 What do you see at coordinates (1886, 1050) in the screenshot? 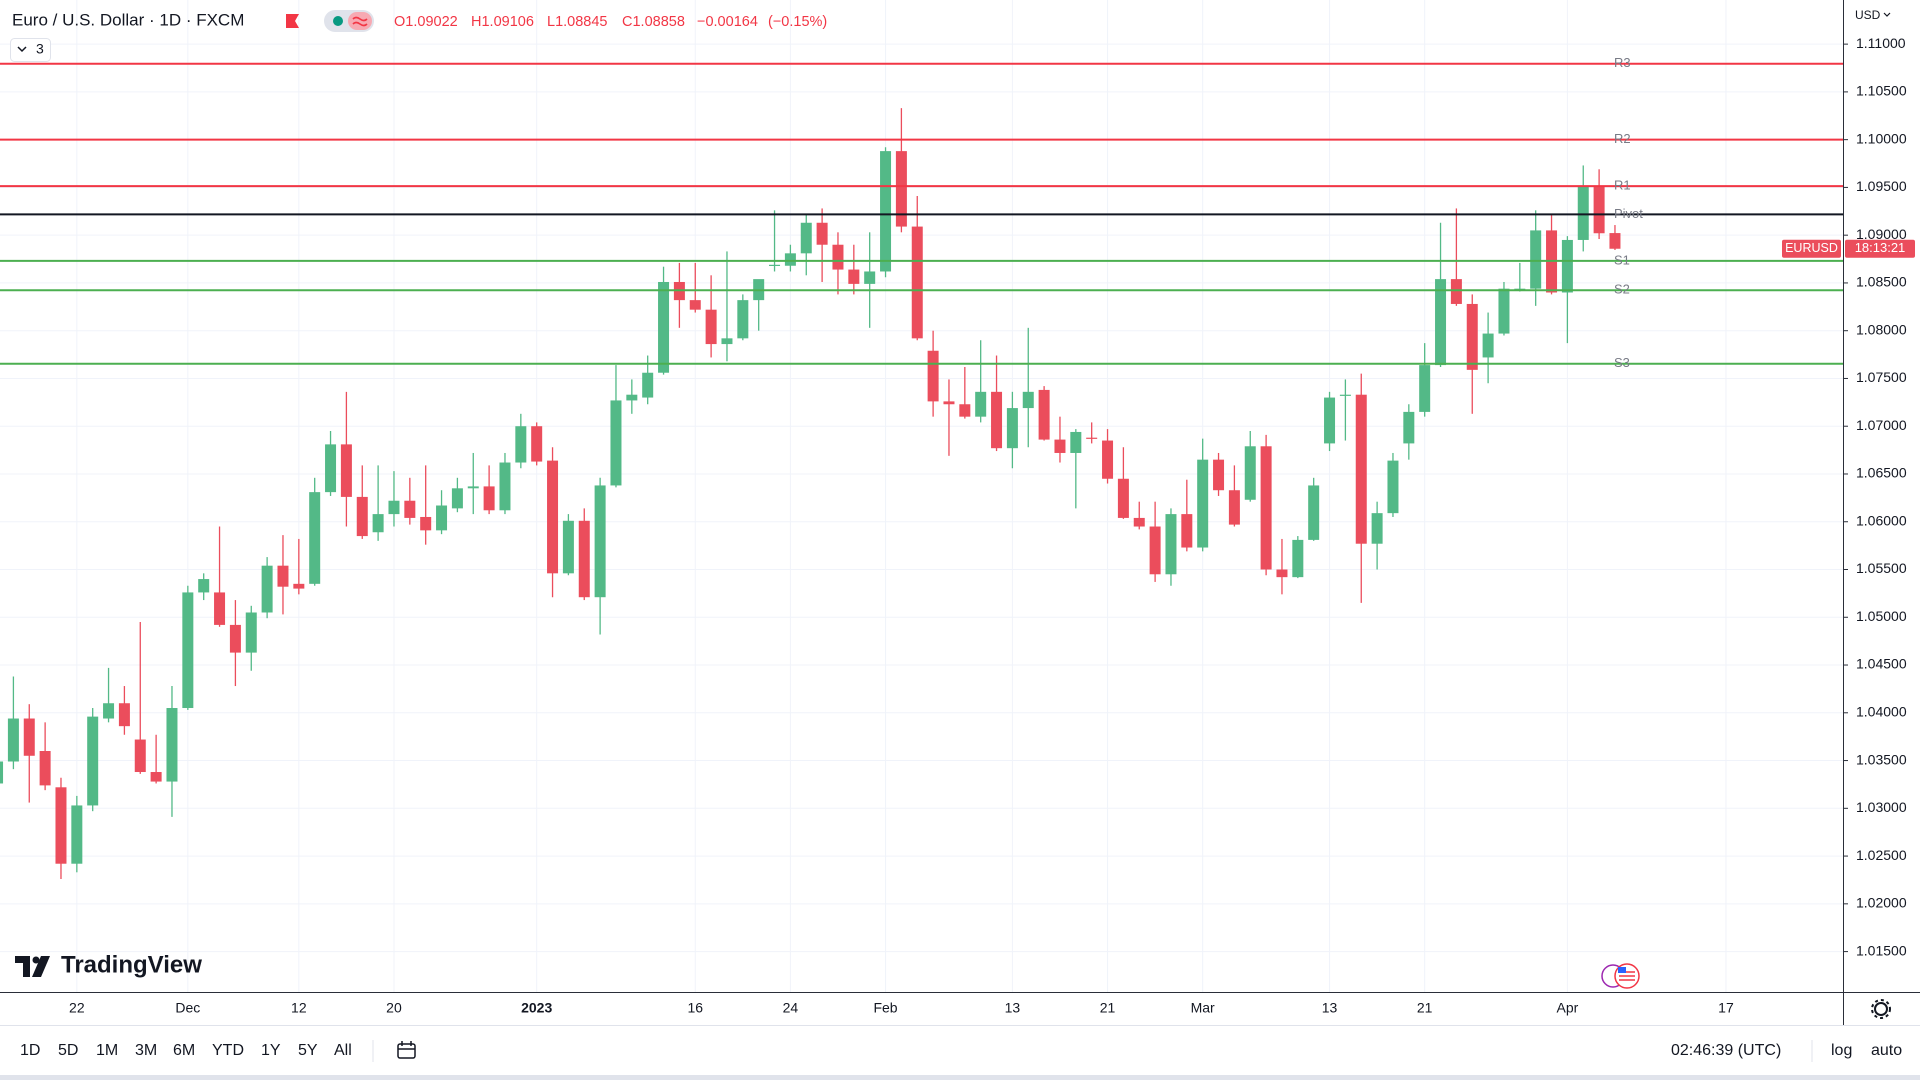
I see `auto-toggle: auto` at bounding box center [1886, 1050].